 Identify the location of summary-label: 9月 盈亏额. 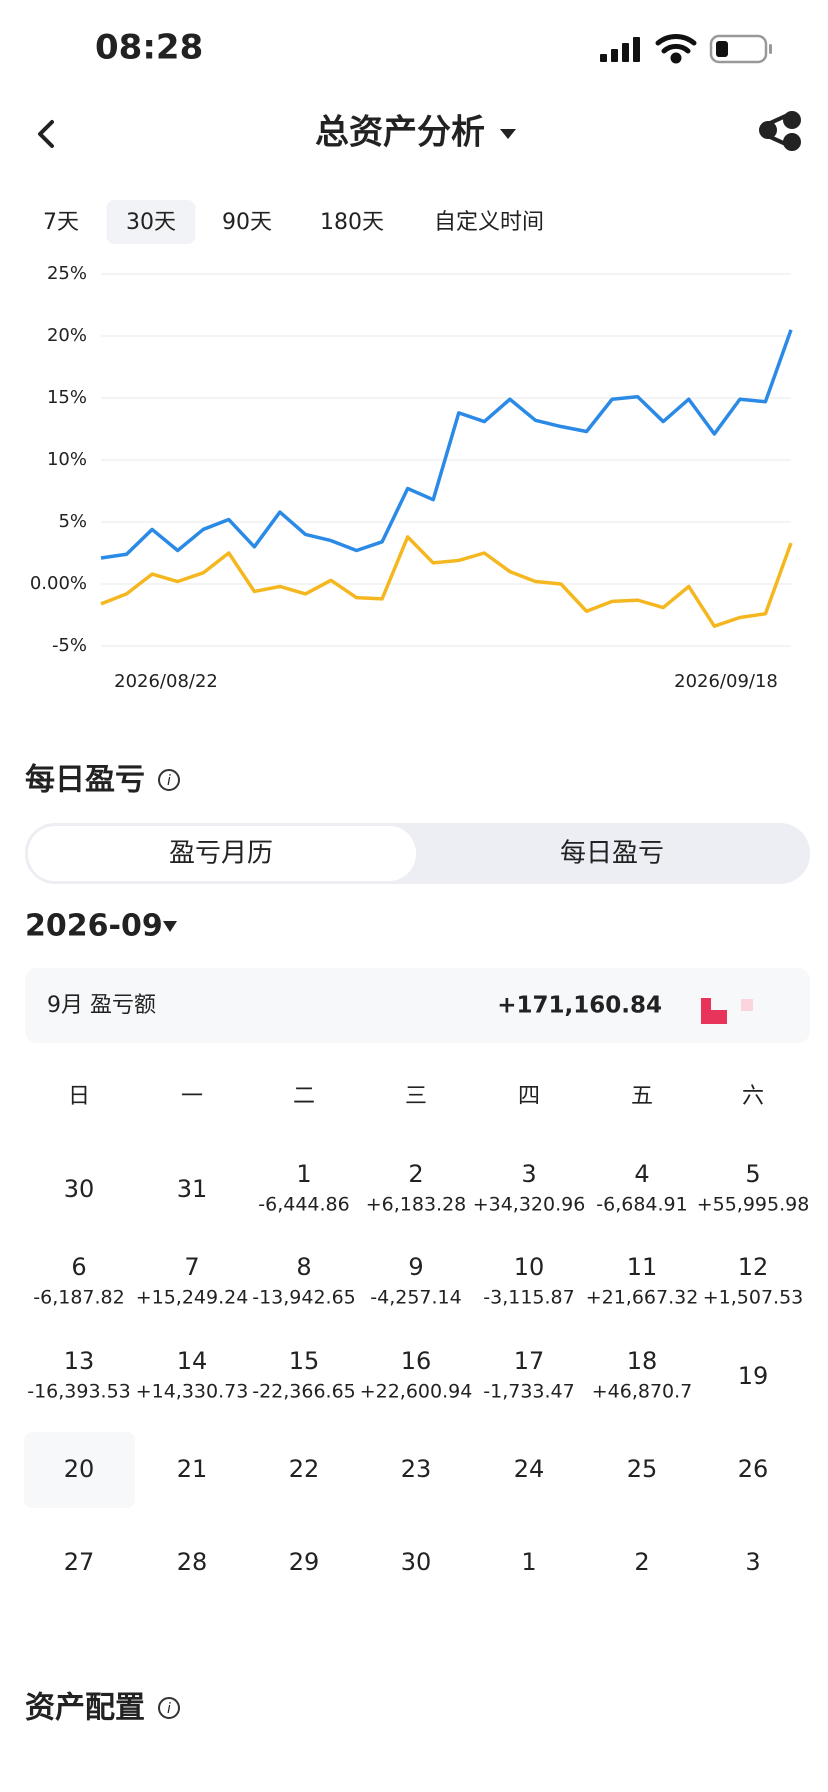
(101, 1005).